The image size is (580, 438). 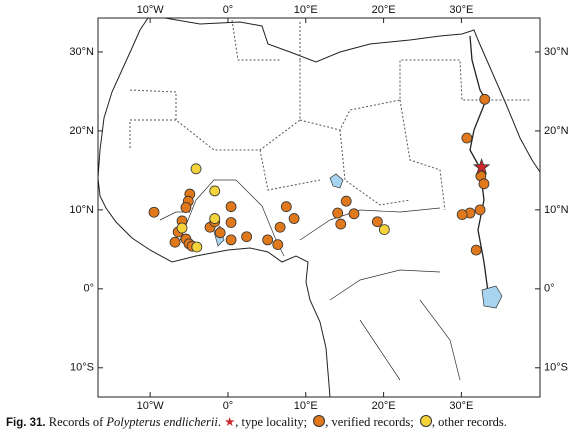 I want to click on x-tick-label-top: 10°E, so click(x=306, y=10).